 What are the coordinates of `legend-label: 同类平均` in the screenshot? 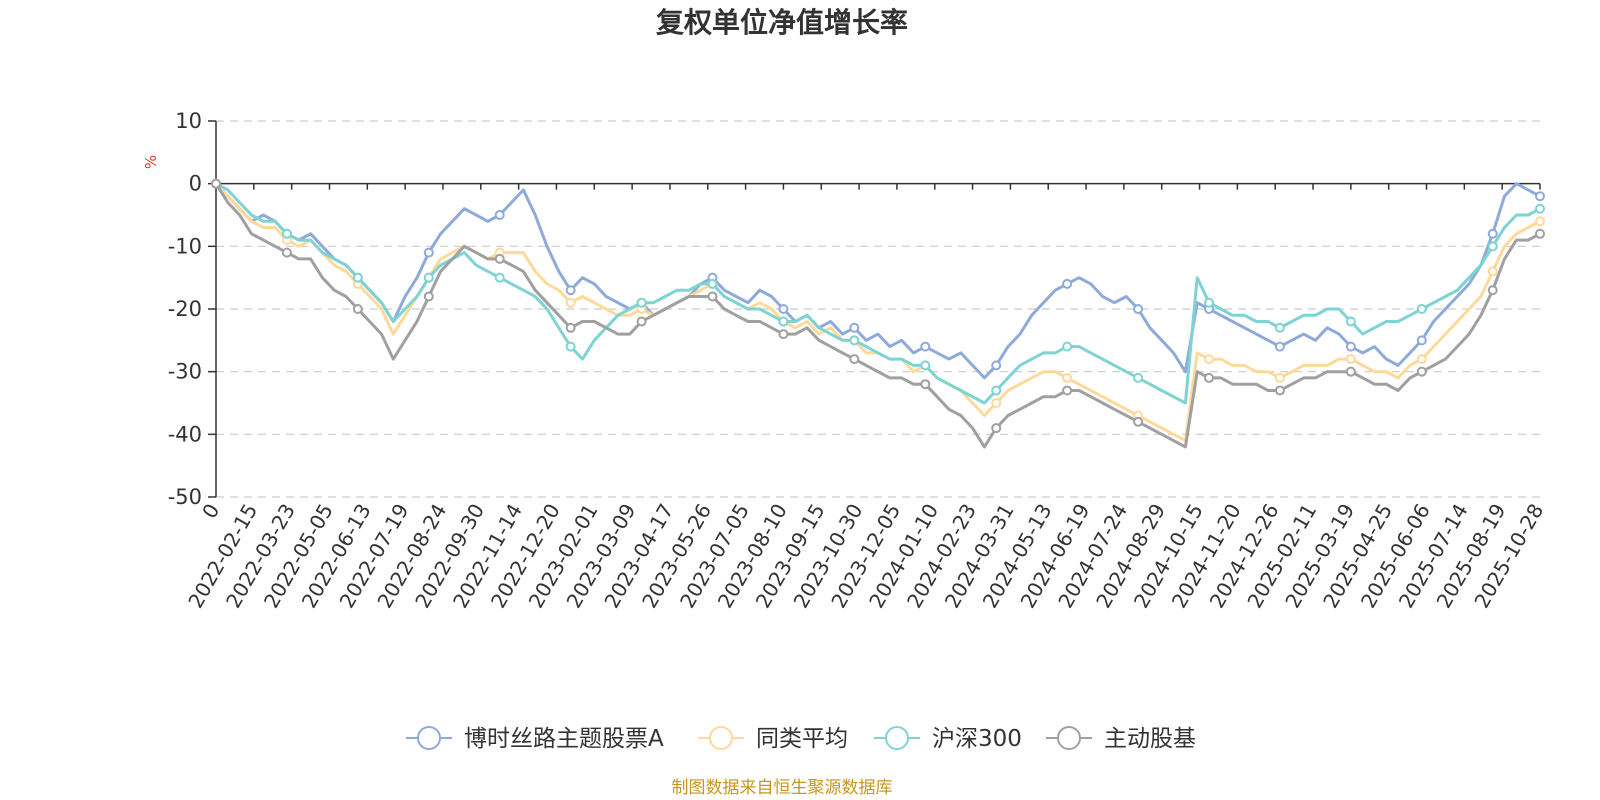 It's located at (802, 739).